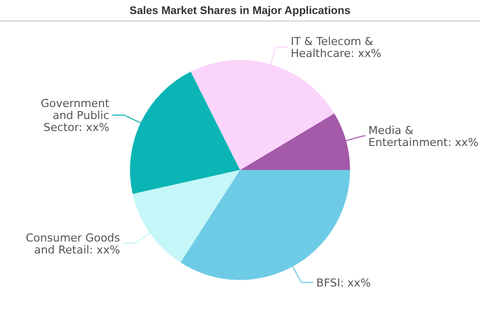  I want to click on slice-label: BFSI: xx%, so click(343, 283).